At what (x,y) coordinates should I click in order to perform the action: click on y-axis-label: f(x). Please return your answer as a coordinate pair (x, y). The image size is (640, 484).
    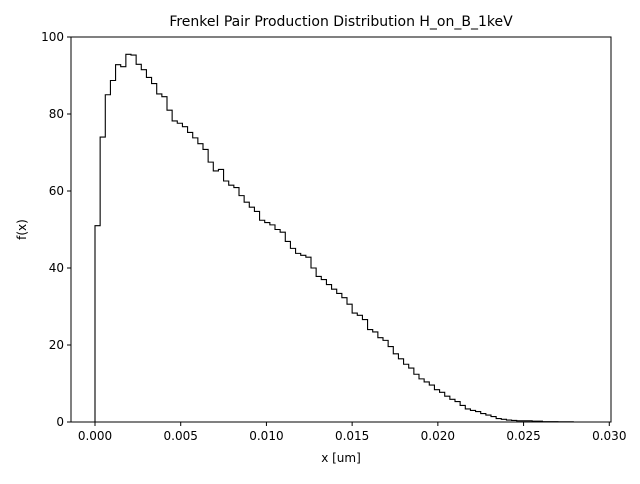
    Looking at the image, I should click on (22, 229).